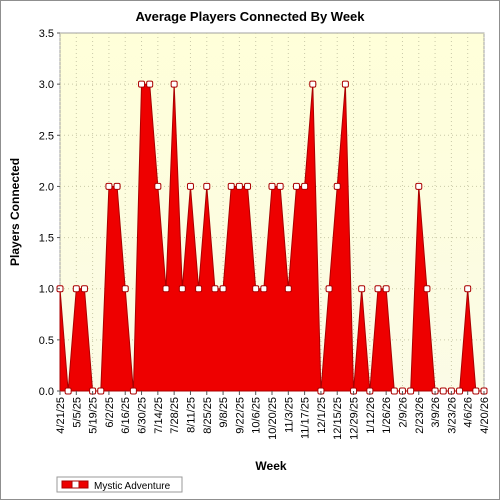 This screenshot has height=500, width=500. I want to click on x-tick-label: 12/15/25, so click(338, 418).